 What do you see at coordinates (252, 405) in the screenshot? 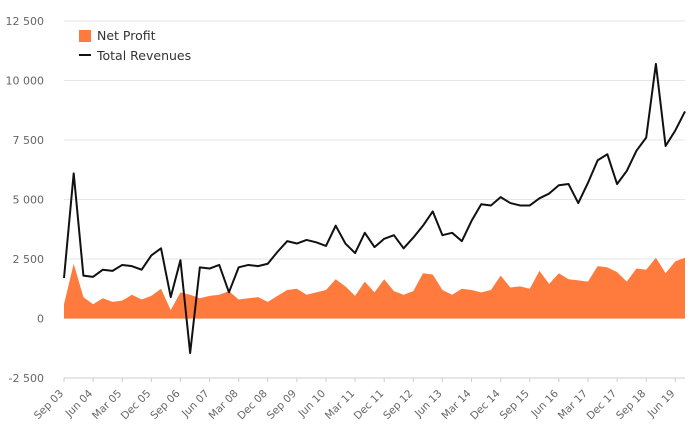
I see `x-tick-label: Dec 08` at bounding box center [252, 405].